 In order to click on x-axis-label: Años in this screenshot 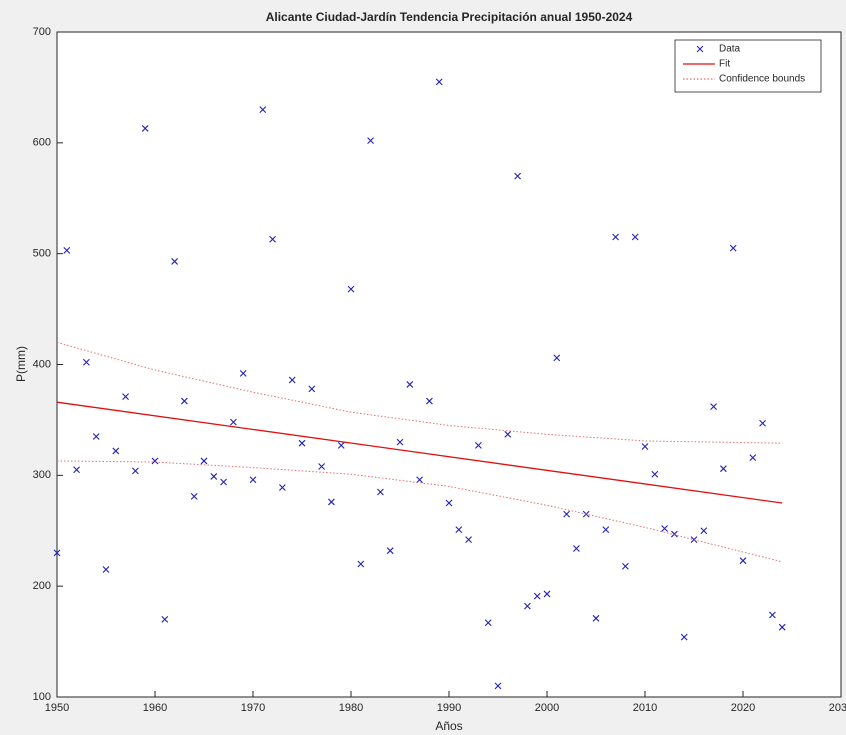, I will do `click(448, 726)`.